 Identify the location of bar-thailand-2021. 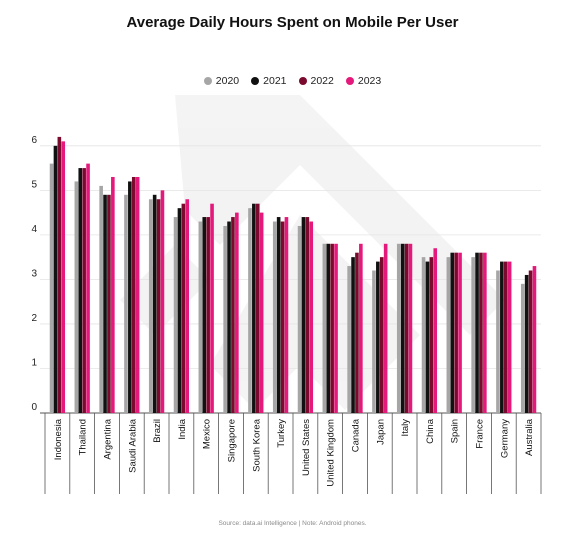
(80, 290).